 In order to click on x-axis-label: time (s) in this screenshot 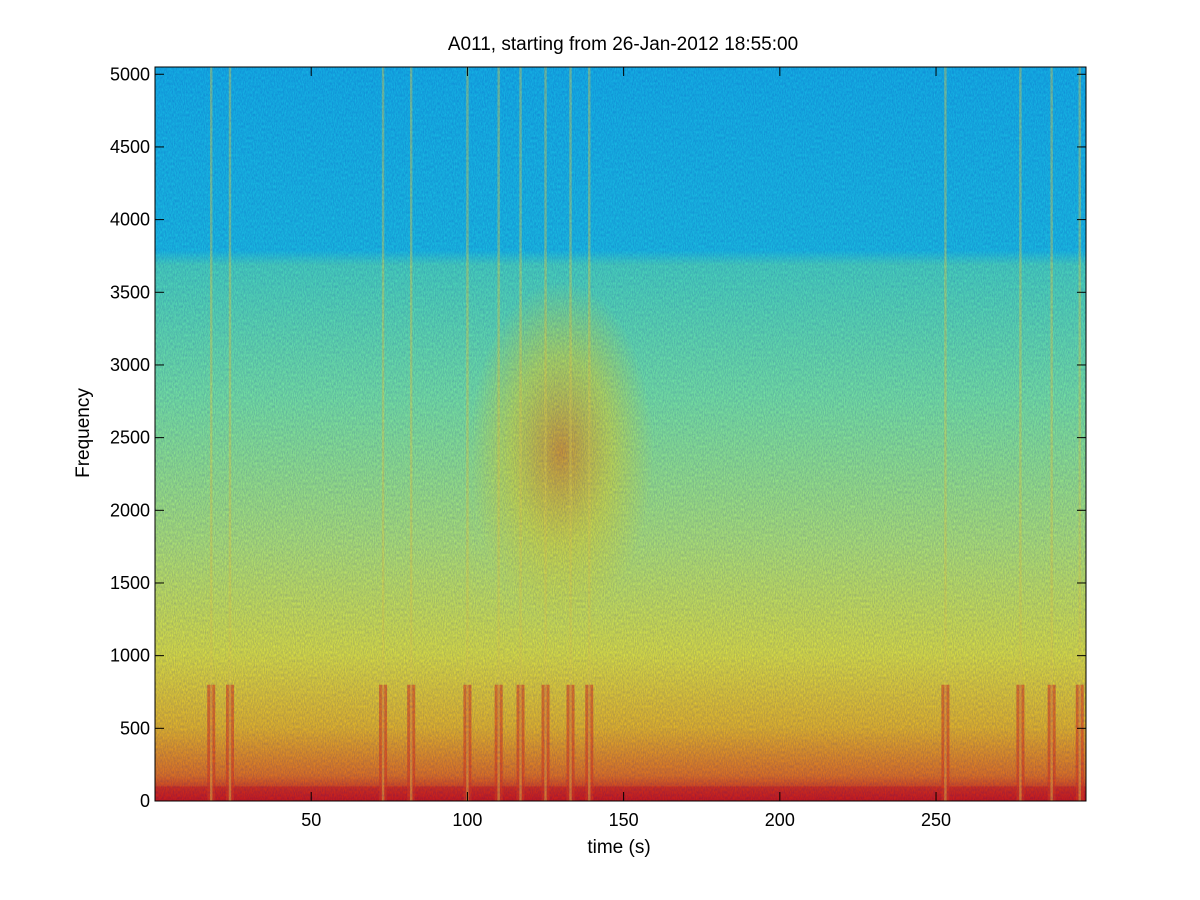, I will do `click(618, 847)`.